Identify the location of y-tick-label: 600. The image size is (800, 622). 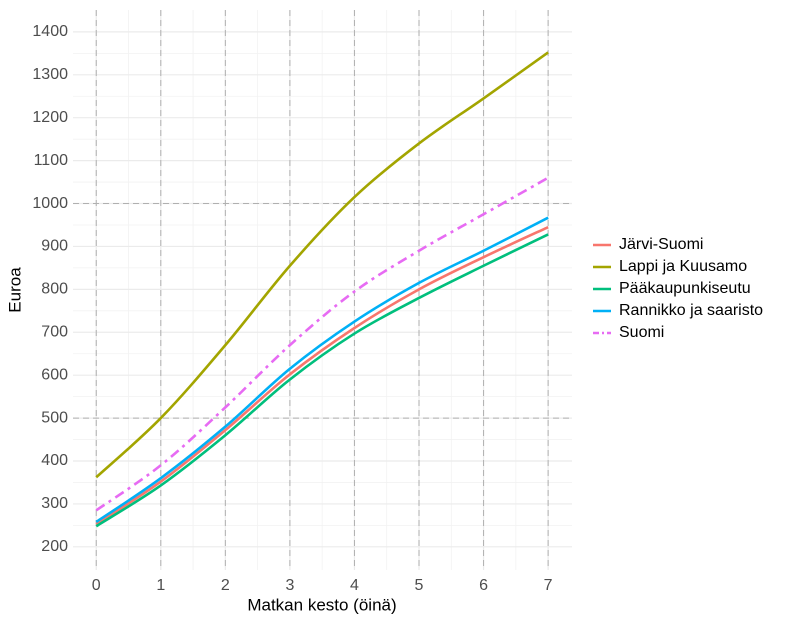
(54, 374).